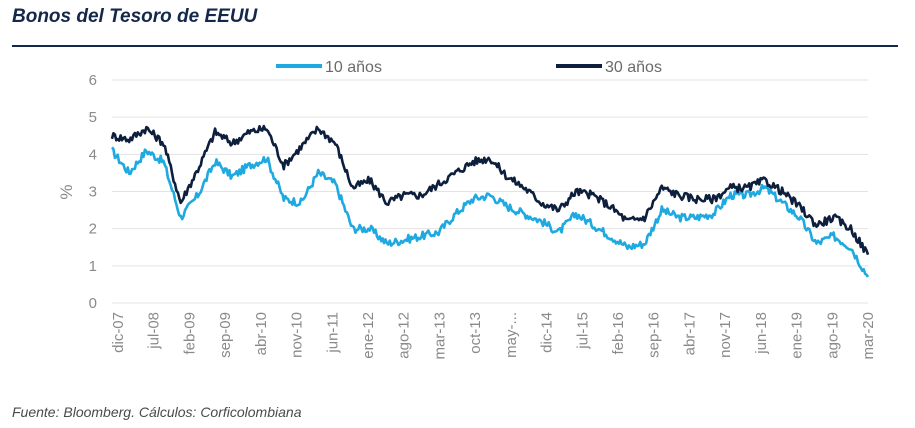 This screenshot has width=915, height=428. Describe the element at coordinates (93, 117) in the screenshot. I see `y-tick-label: 5` at that location.